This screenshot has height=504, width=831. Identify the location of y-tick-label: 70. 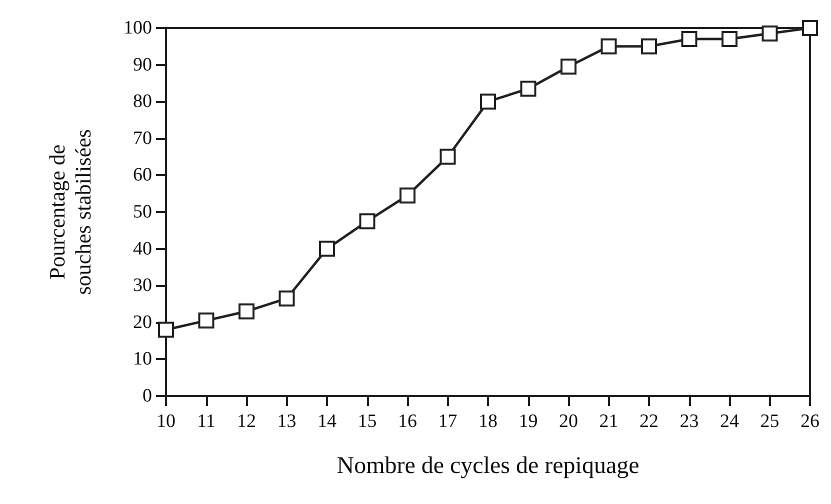
(142, 138).